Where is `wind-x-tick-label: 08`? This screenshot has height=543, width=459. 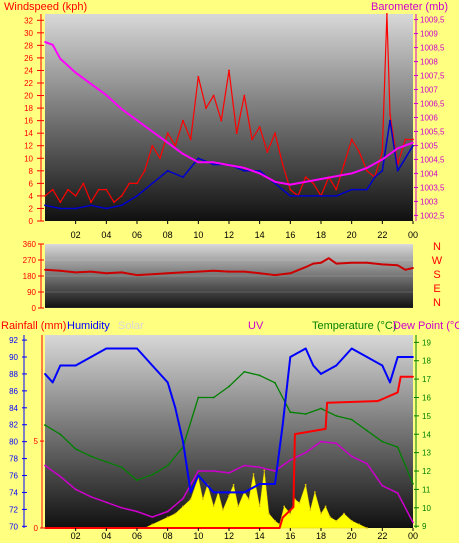
wind-x-tick-label: 08 is located at coordinates (168, 235).